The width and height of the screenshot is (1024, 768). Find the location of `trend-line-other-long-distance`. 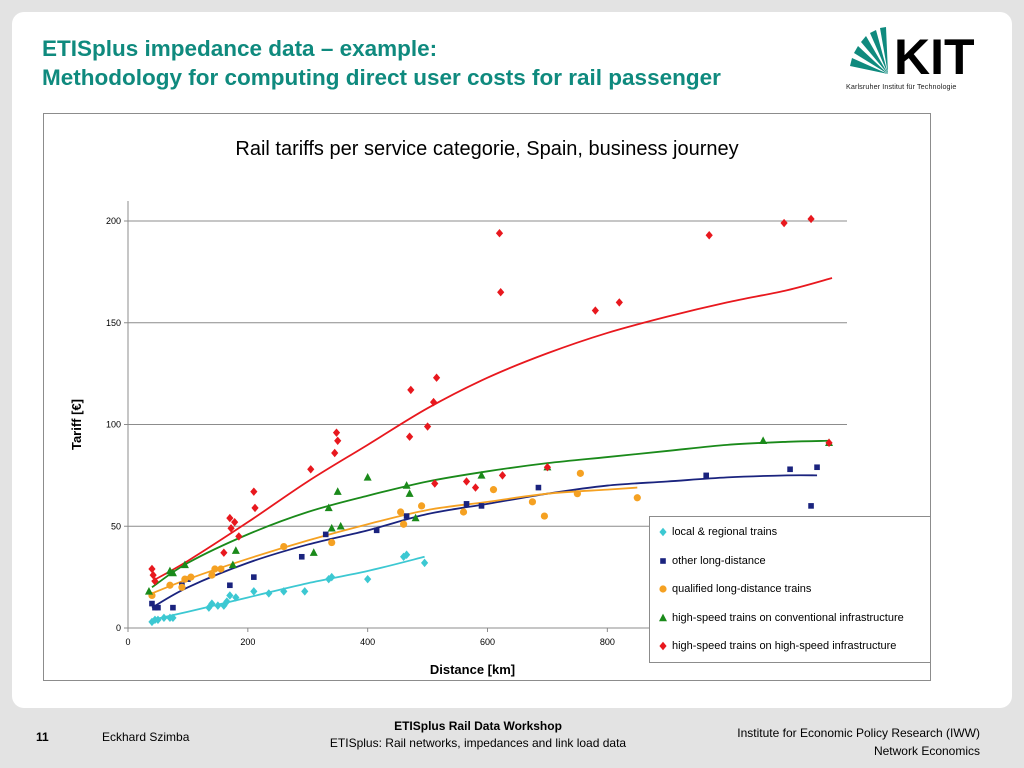

trend-line-other-long-distance is located at coordinates (484, 541).